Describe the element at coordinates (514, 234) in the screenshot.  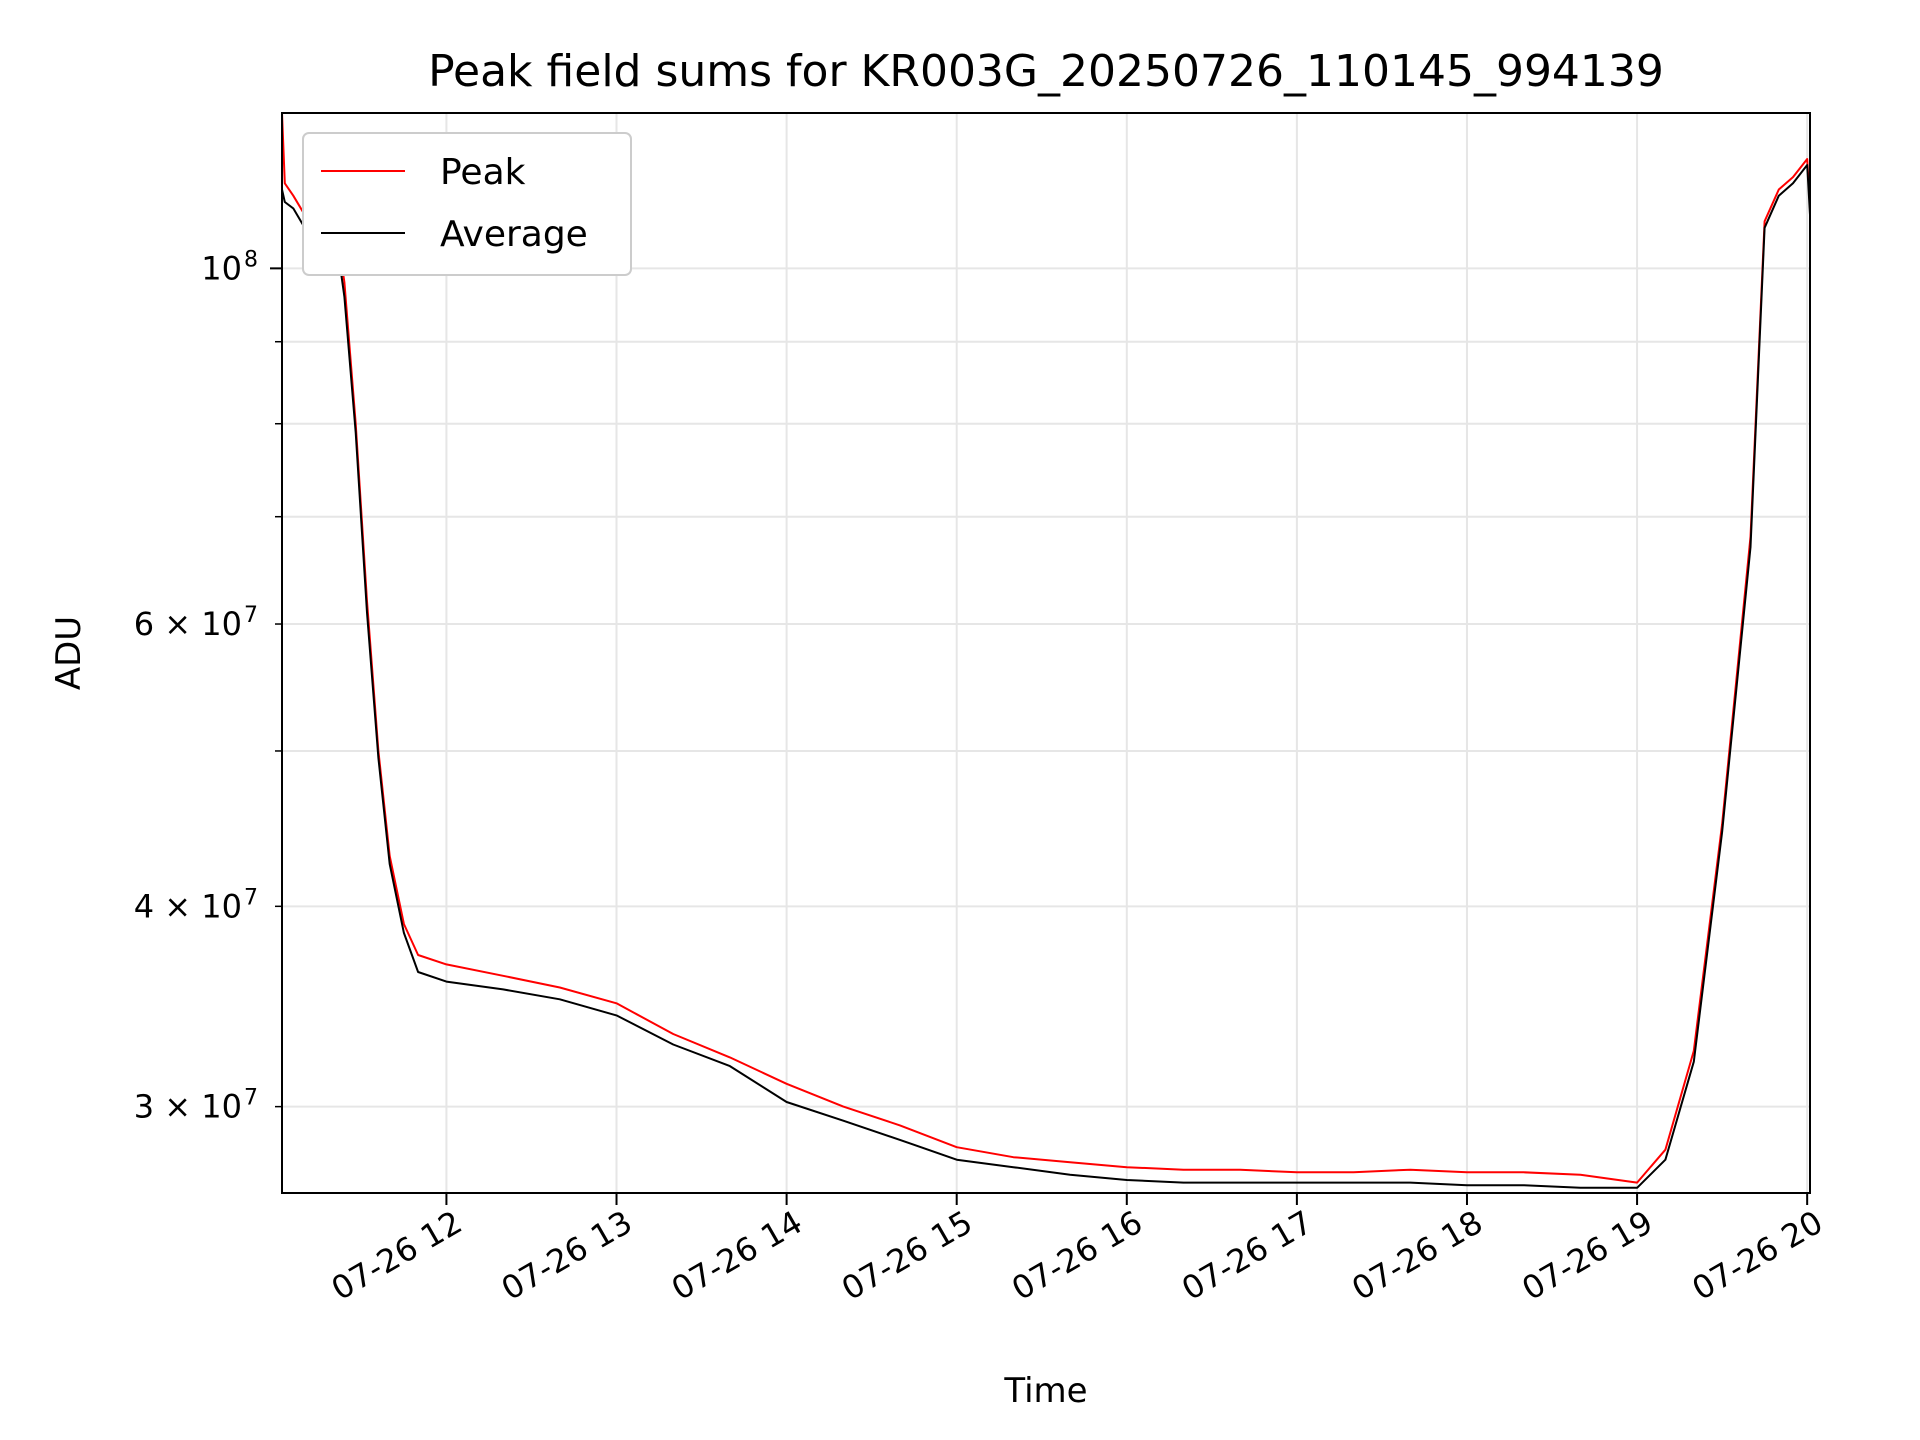
I see `legend-label-average: Average` at that location.